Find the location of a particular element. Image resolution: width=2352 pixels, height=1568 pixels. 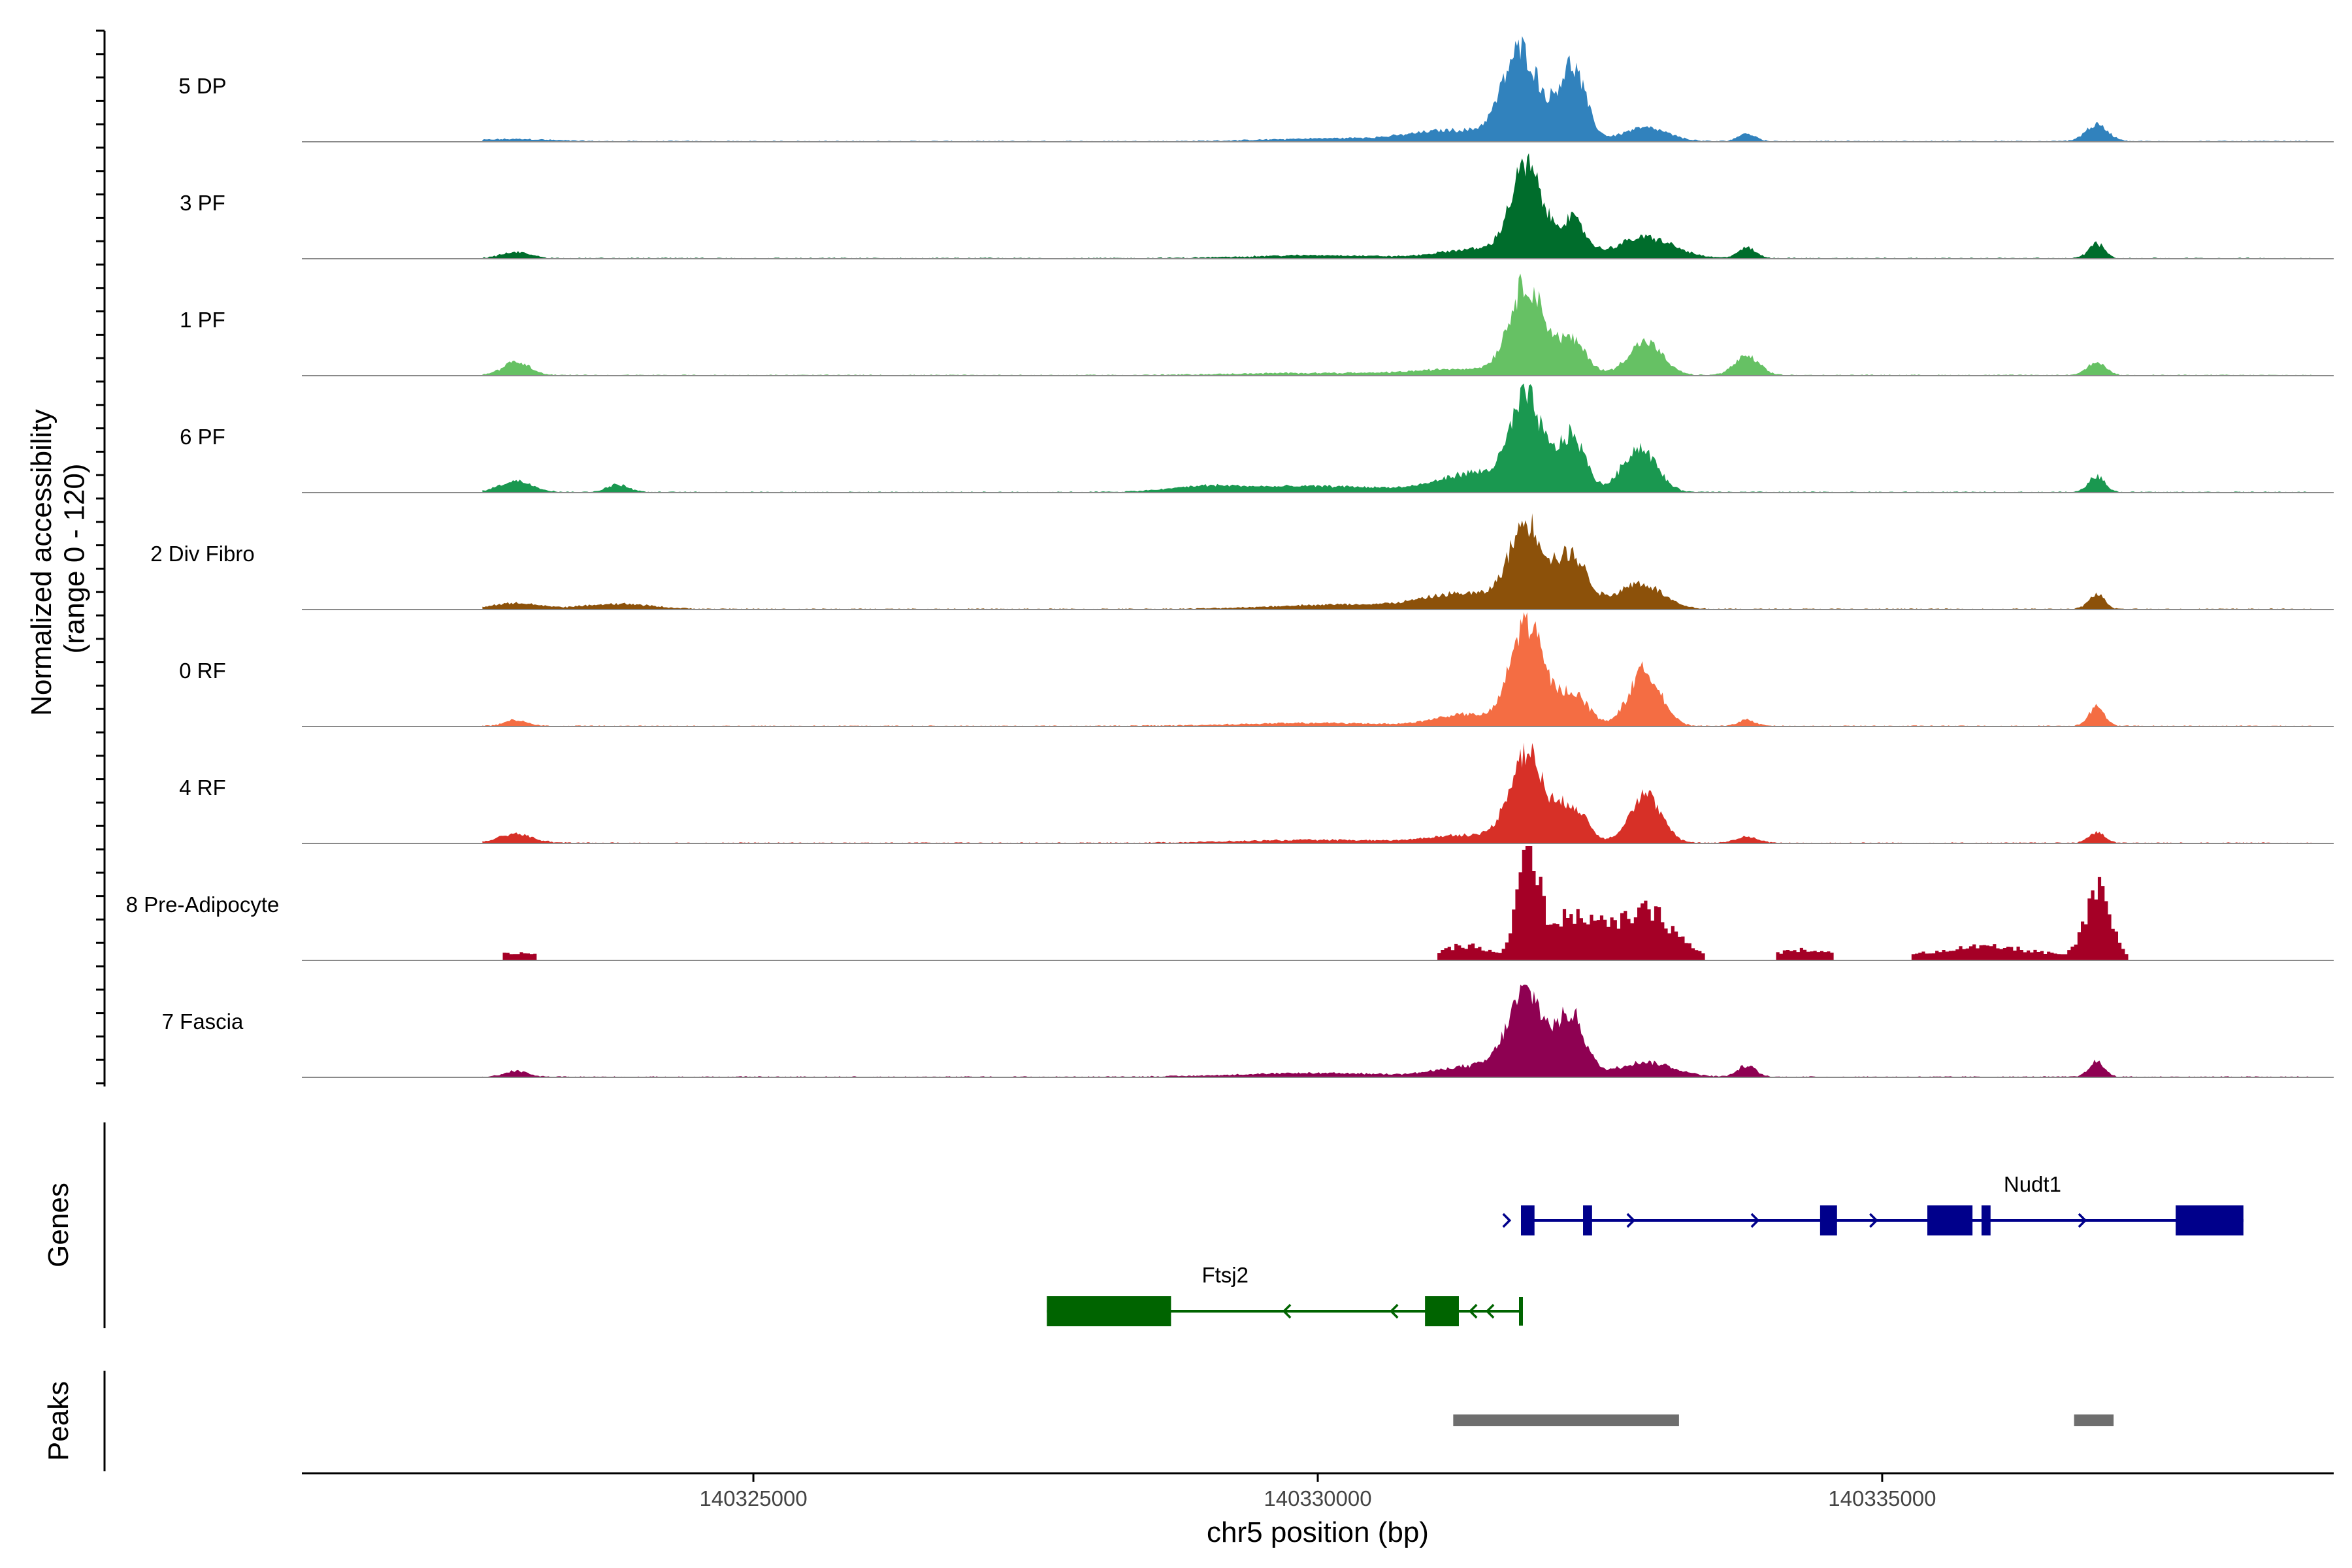

gene-models: Nudt1 Ftsj2 is located at coordinates (1645, 1249).